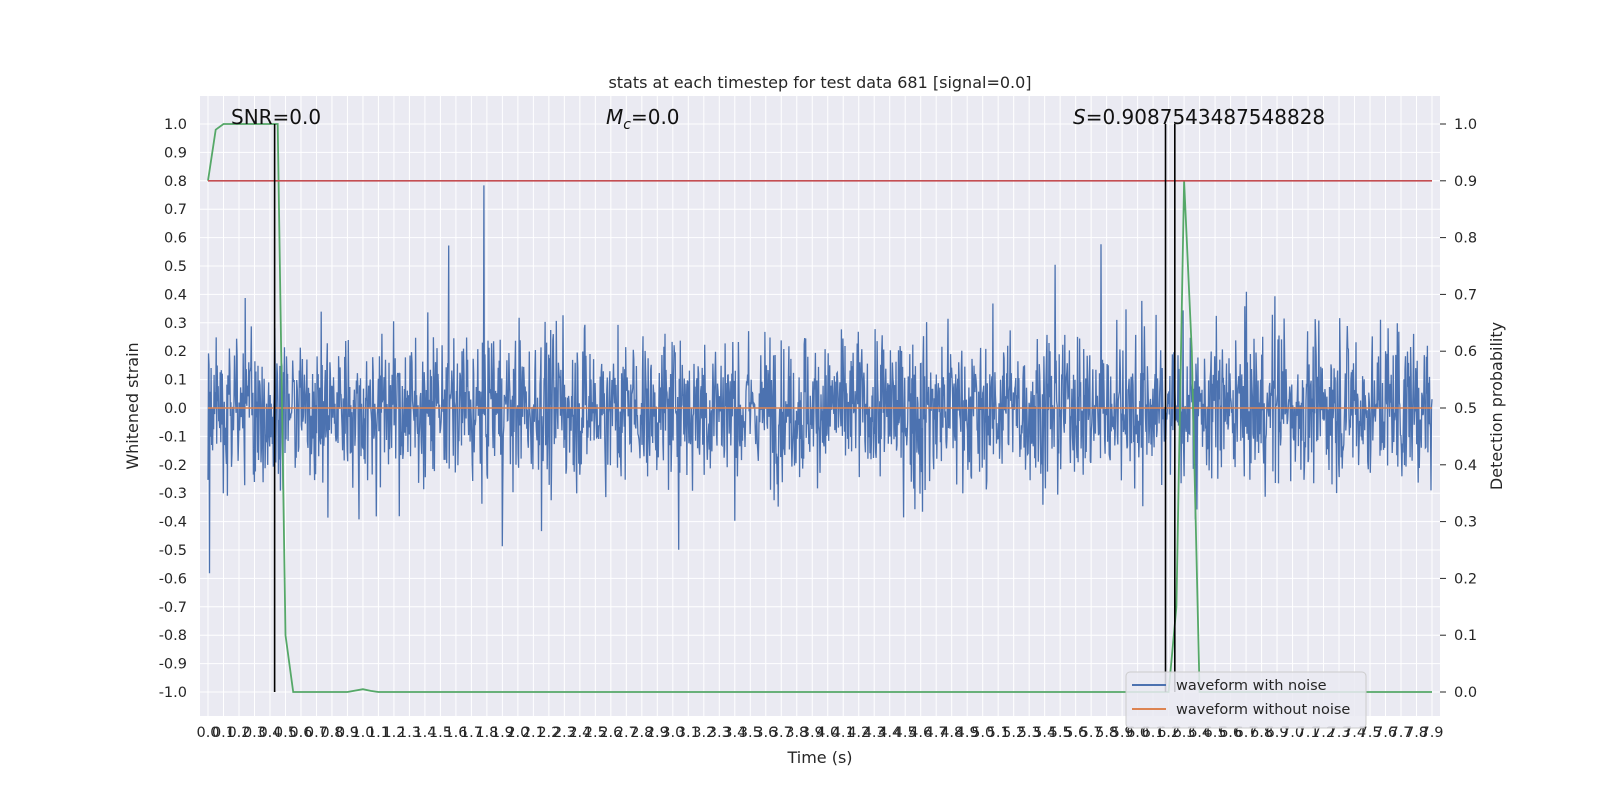 This screenshot has height=804, width=1600. I want to click on y-left-tick-label: 0.4, so click(175, 295).